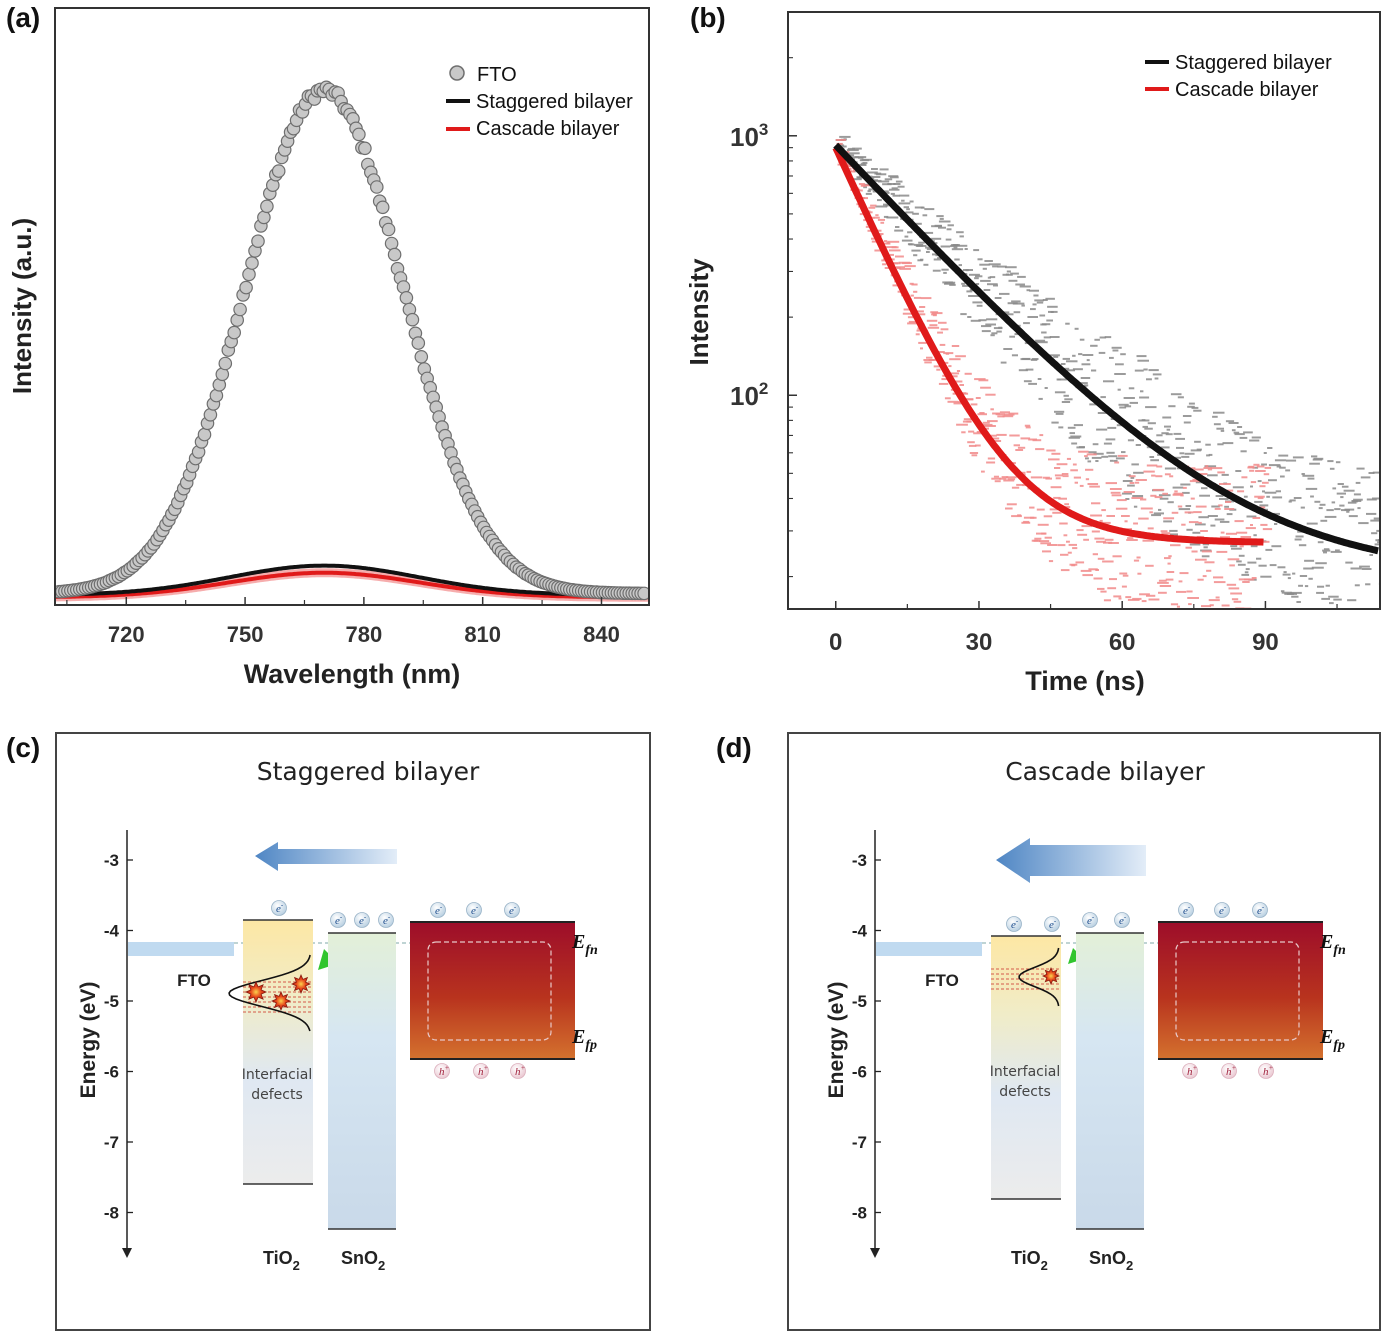 Image resolution: width=1388 pixels, height=1340 pixels. What do you see at coordinates (860, 931) in the screenshot?
I see `energy-tick-label: -4` at bounding box center [860, 931].